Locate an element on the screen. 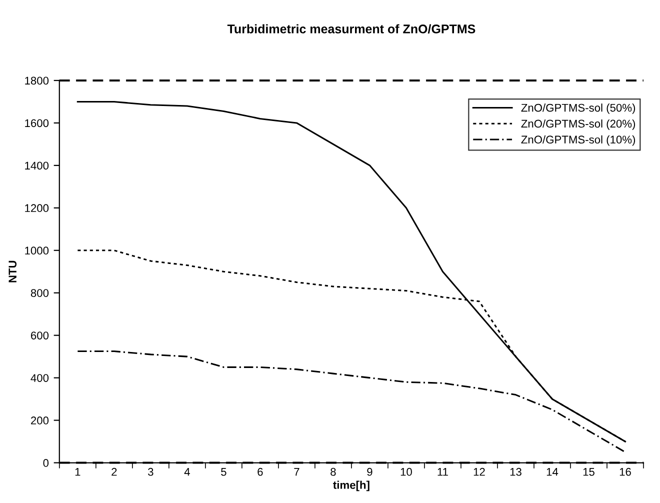  x-tick-label: 3 is located at coordinates (151, 472).